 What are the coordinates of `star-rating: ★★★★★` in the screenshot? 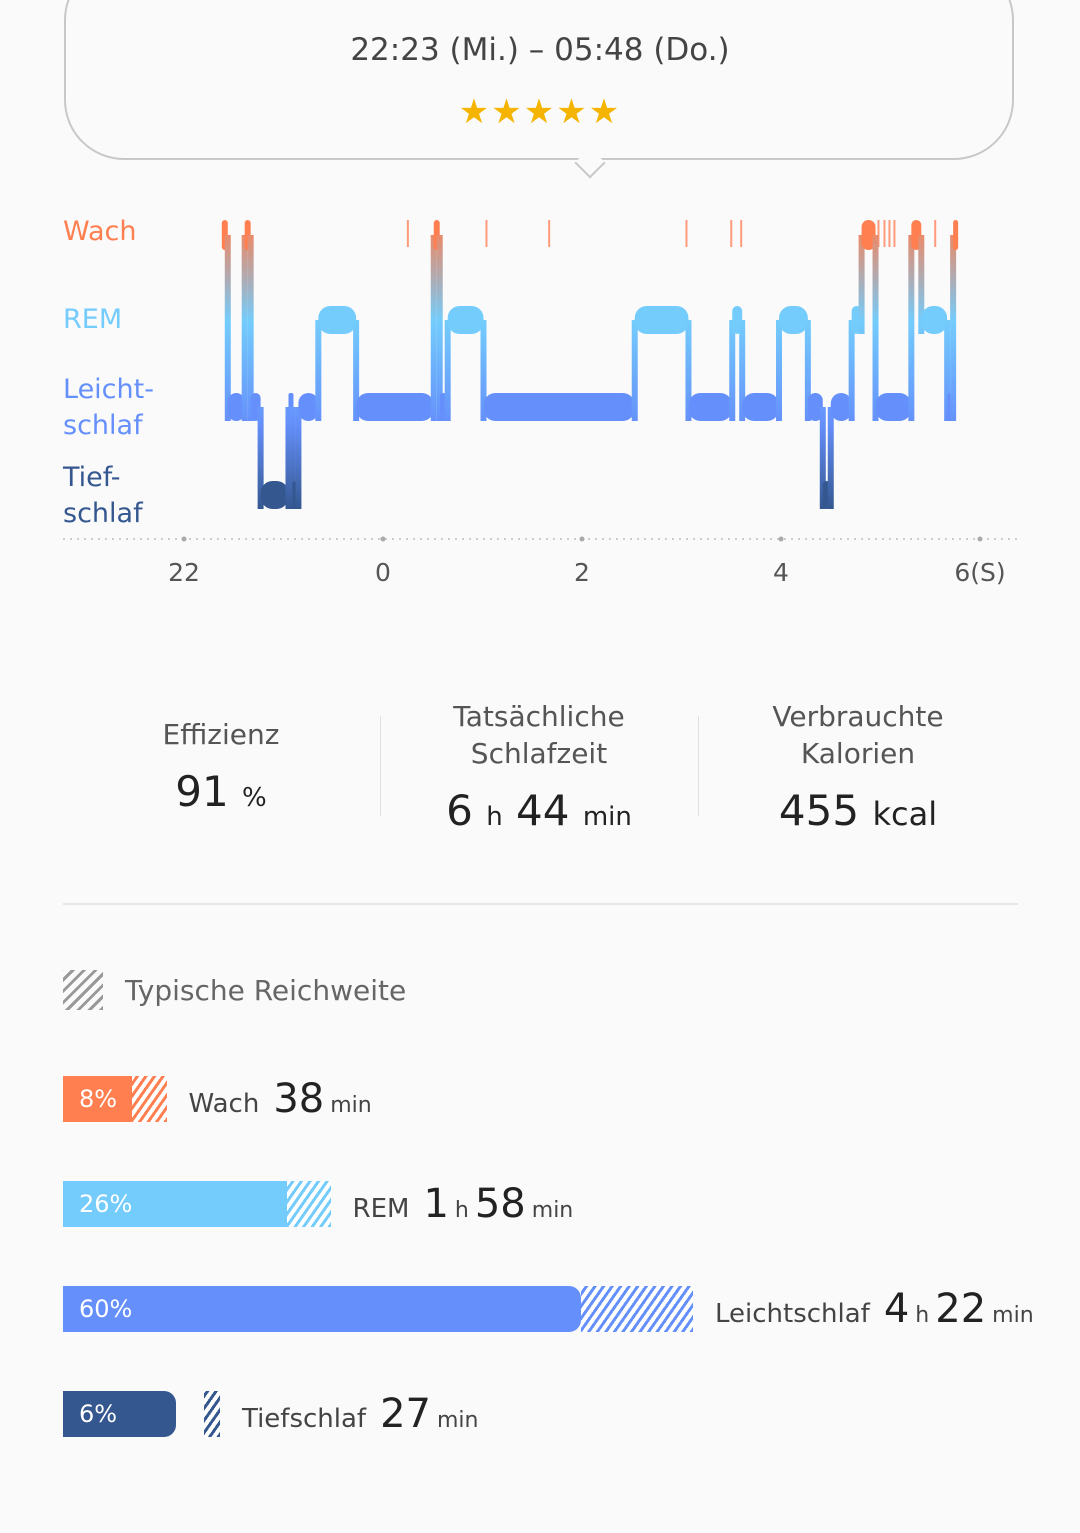 It's located at (540, 112).